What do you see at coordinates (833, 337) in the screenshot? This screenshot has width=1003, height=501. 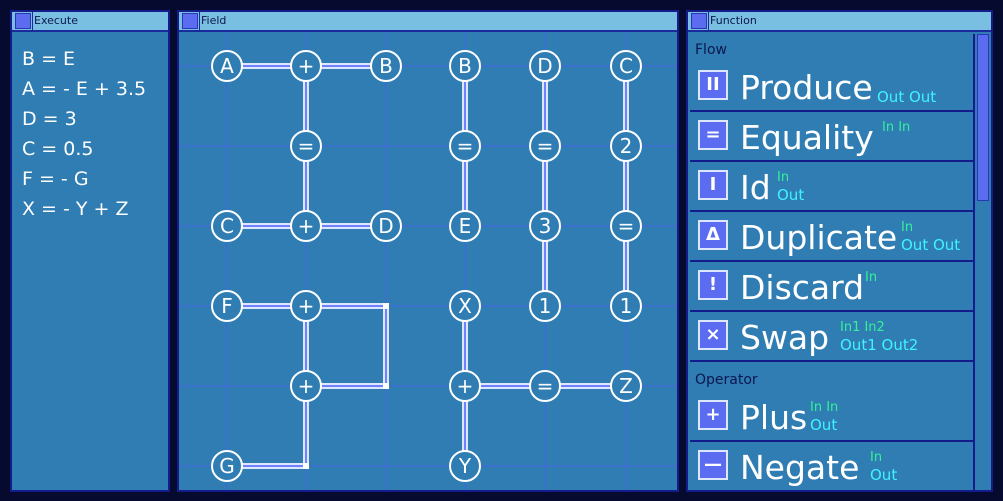 I see `function-item-swap: × Swap In1 In2 Out1 Out2` at bounding box center [833, 337].